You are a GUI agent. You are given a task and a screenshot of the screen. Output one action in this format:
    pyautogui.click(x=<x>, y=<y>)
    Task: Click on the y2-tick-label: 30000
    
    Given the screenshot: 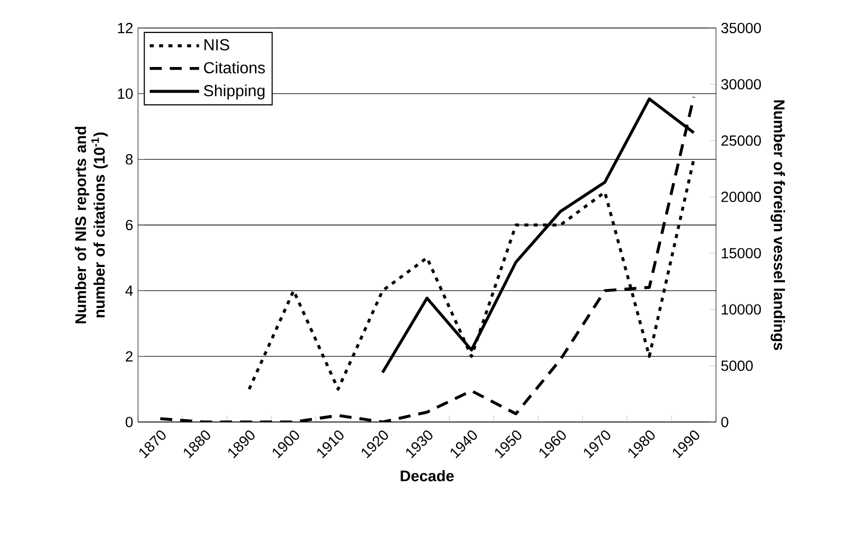 What is the action you would take?
    pyautogui.click(x=741, y=84)
    